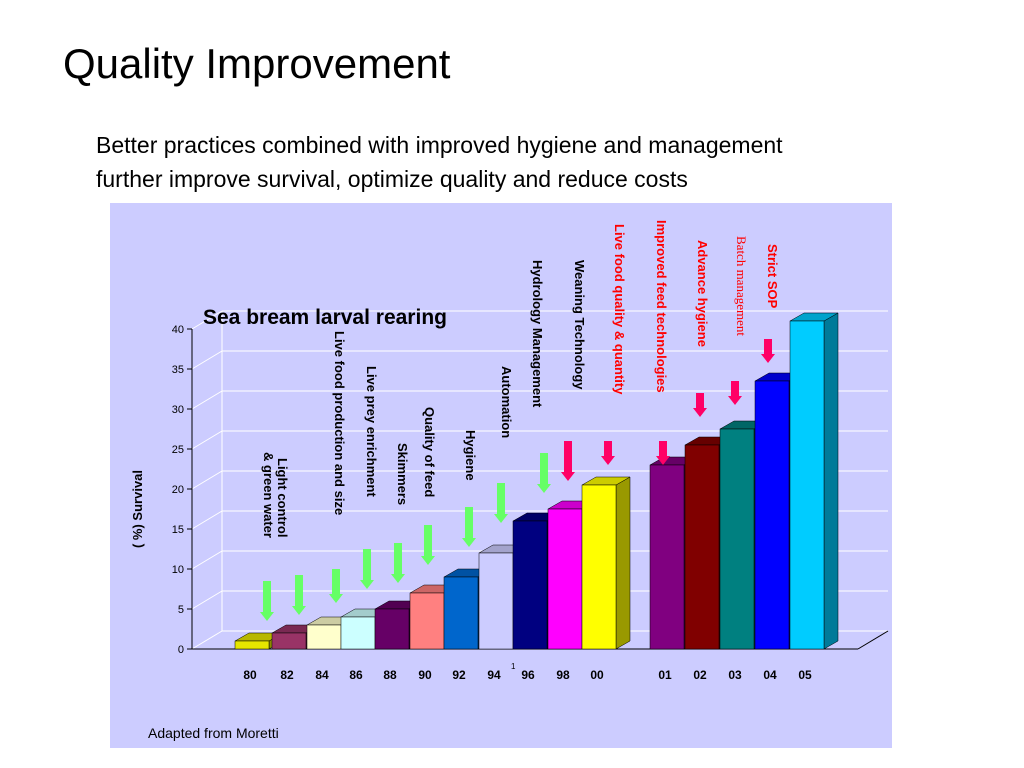 Image resolution: width=1024 pixels, height=768 pixels. What do you see at coordinates (563, 675) in the screenshot?
I see `x-tick-label: 98` at bounding box center [563, 675].